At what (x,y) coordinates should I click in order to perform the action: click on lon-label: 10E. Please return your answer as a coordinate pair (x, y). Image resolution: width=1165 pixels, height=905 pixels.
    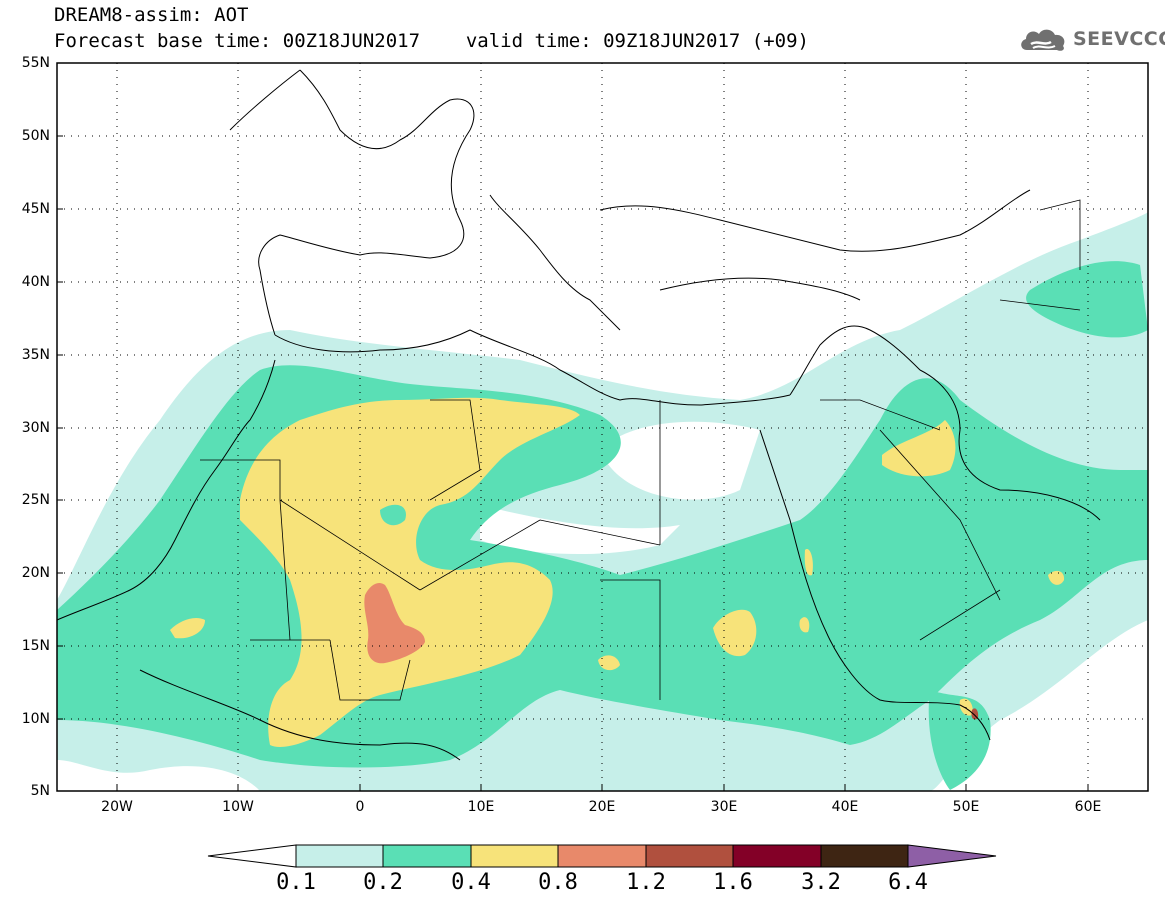
    Looking at the image, I should click on (481, 807).